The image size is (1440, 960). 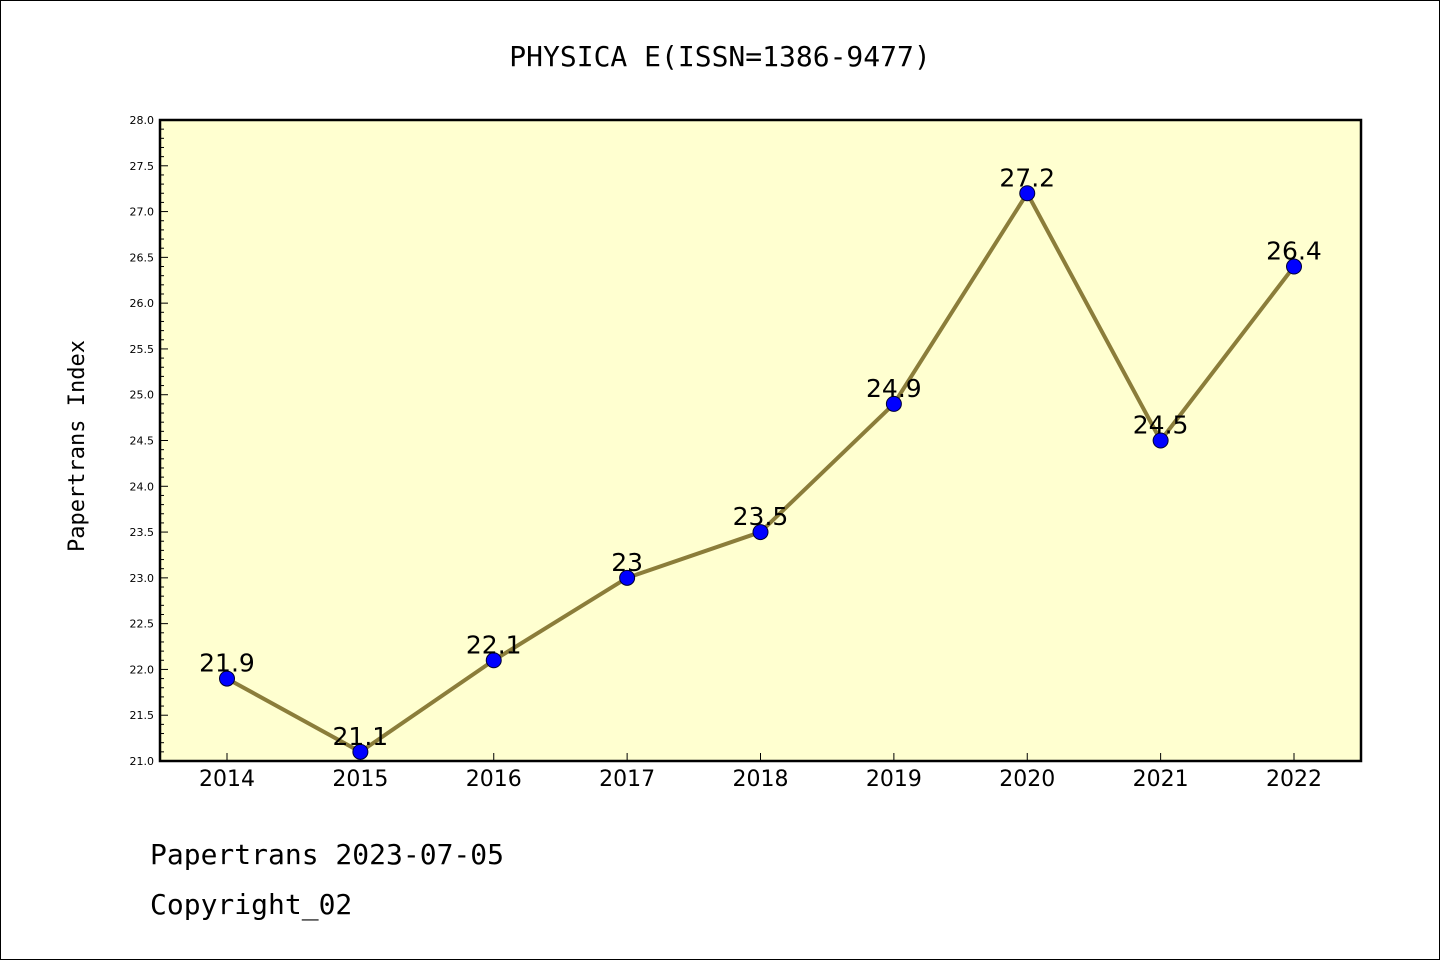 What do you see at coordinates (227, 779) in the screenshot?
I see `x-tick-label: 2014` at bounding box center [227, 779].